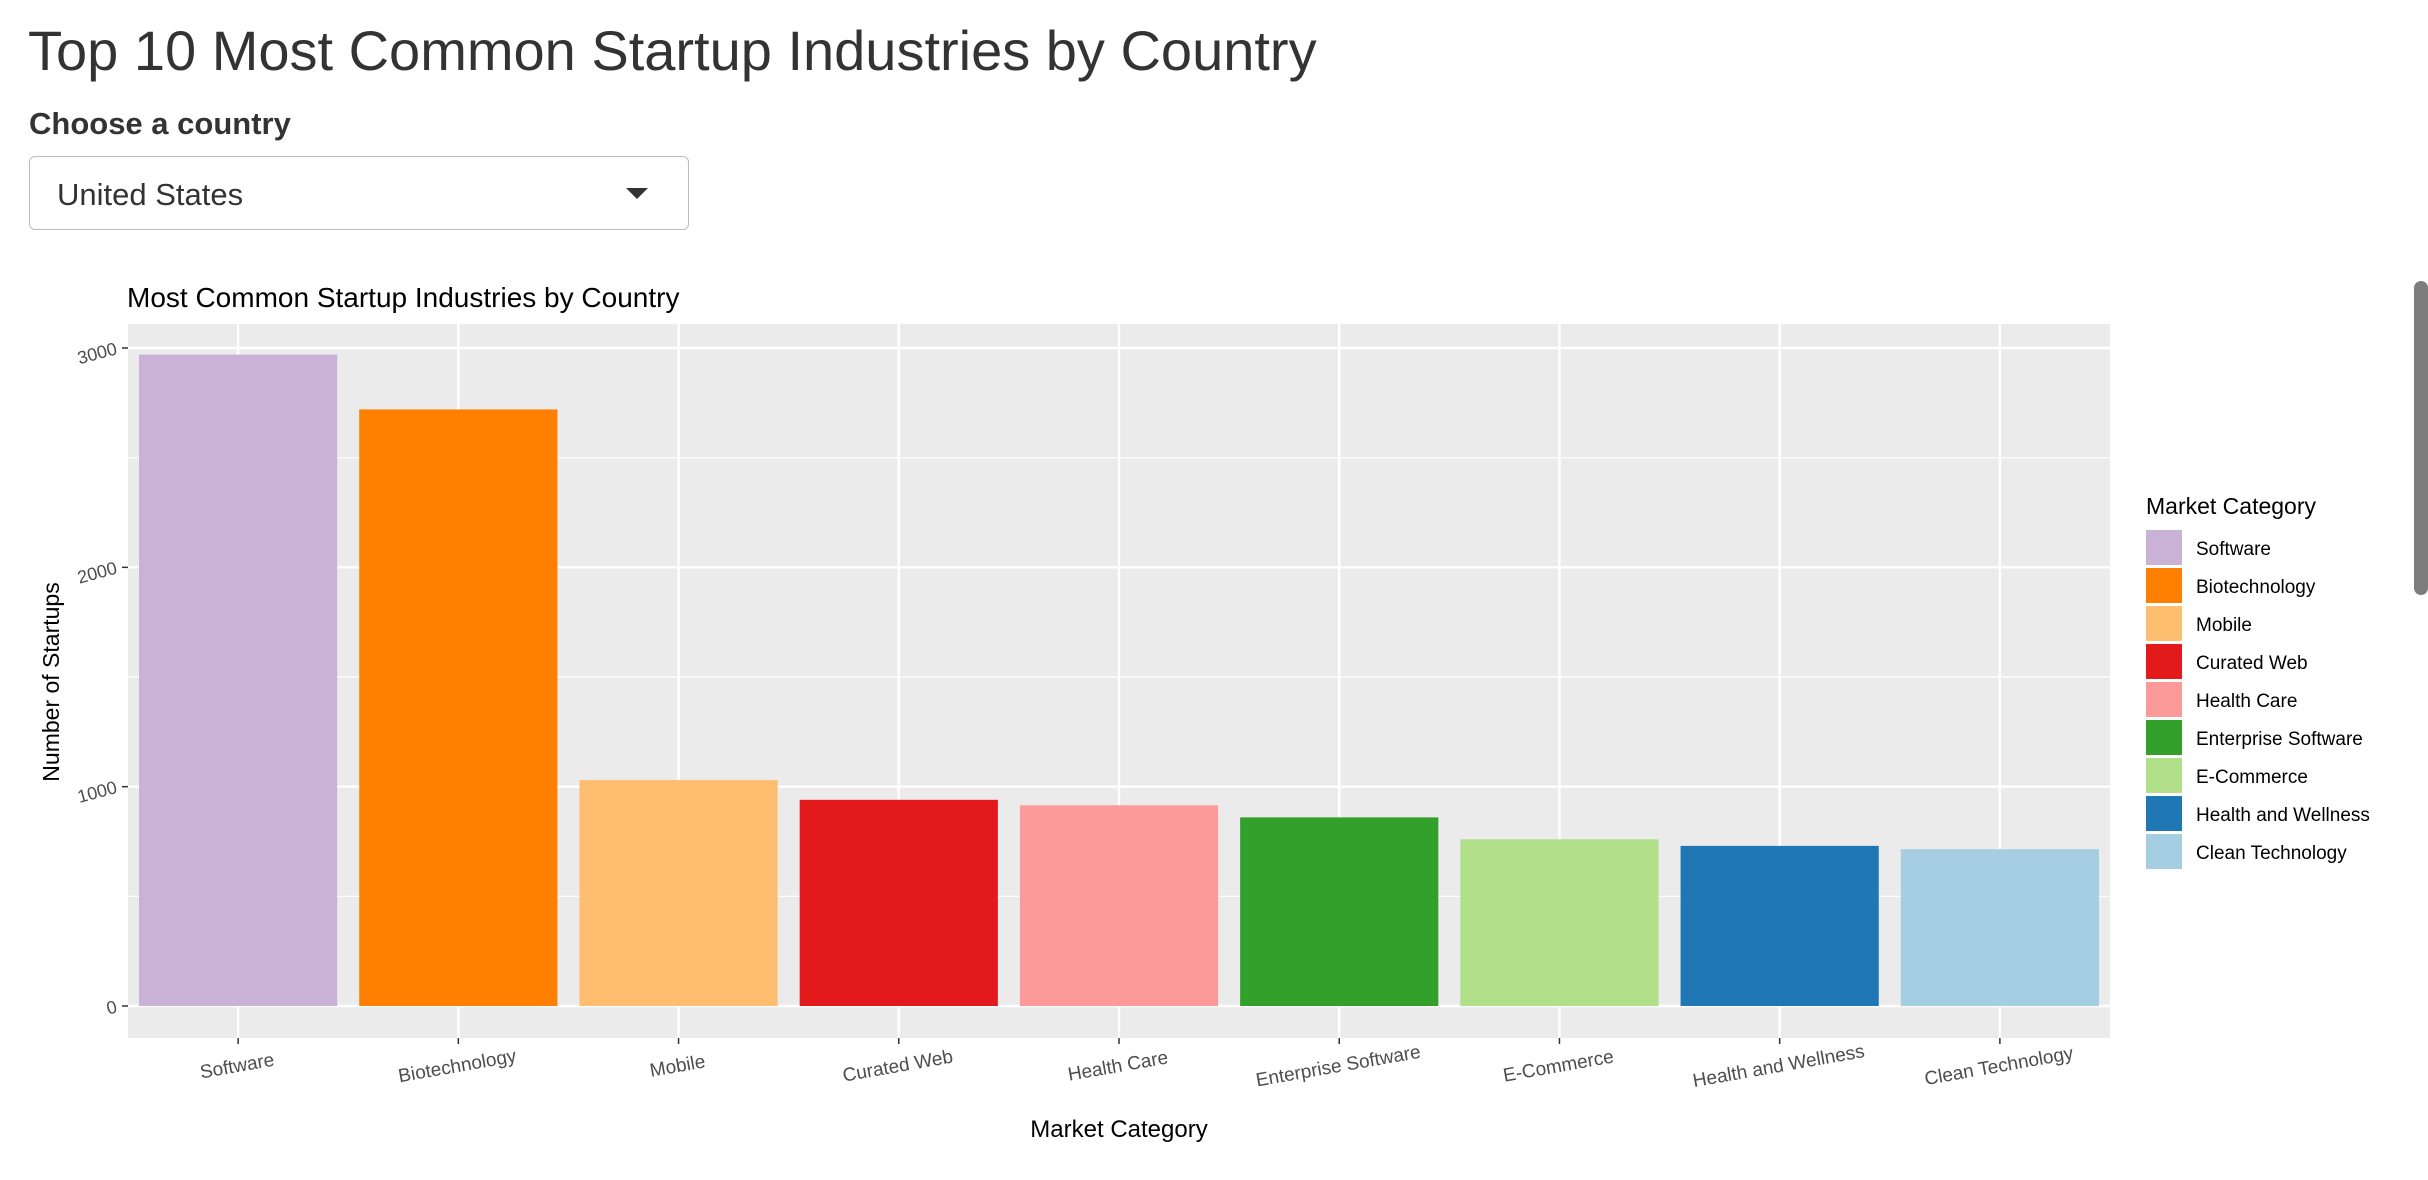 This screenshot has height=1180, width=2428. Describe the element at coordinates (1338, 1067) in the screenshot. I see `x-tick-label: Enterprise Software` at that location.